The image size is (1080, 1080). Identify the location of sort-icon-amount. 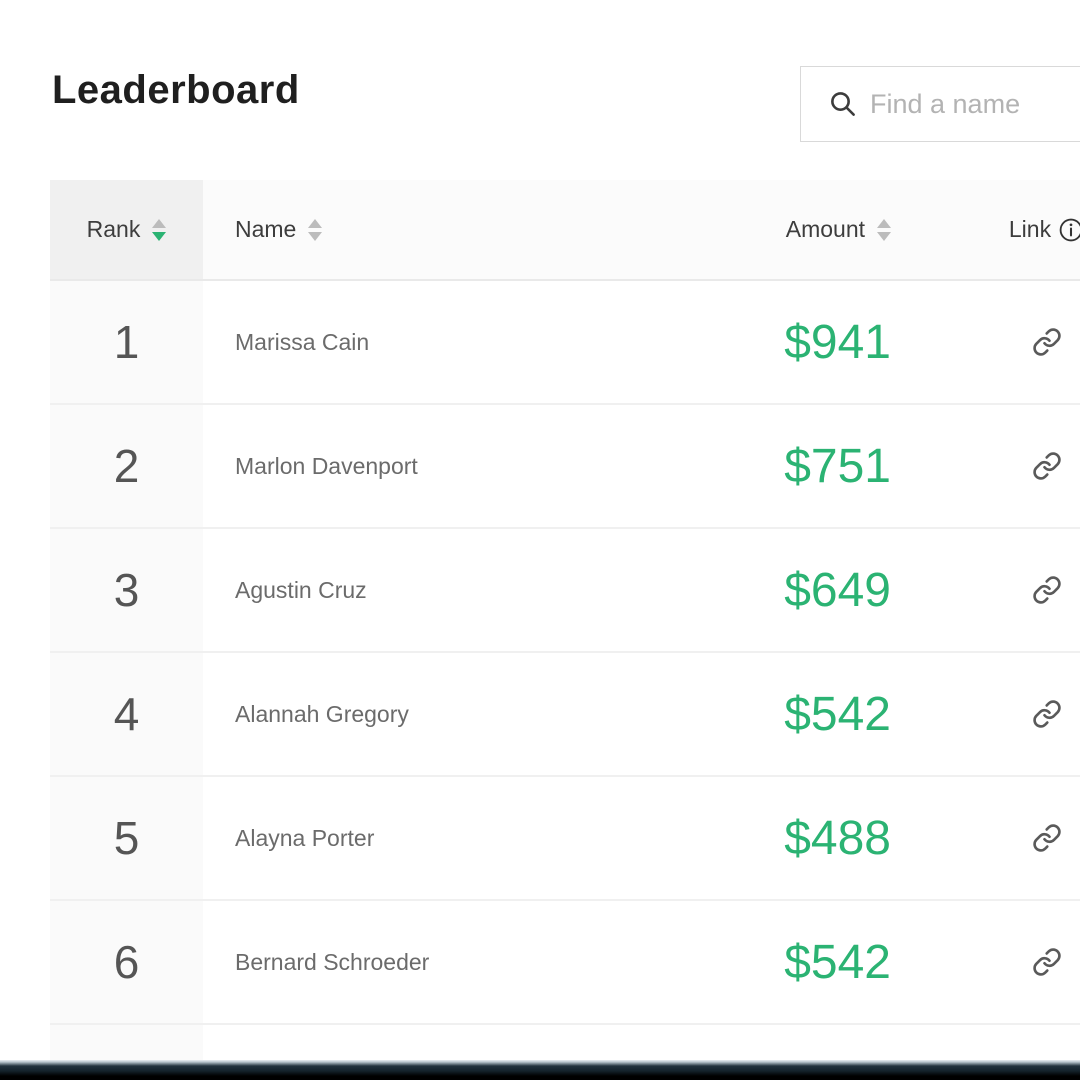
(884, 229).